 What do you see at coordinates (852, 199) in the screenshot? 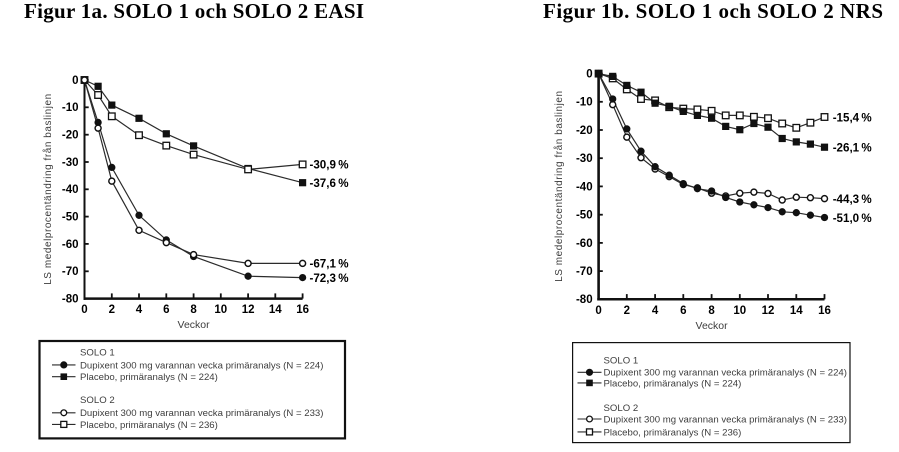
I see `svg-text: -44,3 %` at bounding box center [852, 199].